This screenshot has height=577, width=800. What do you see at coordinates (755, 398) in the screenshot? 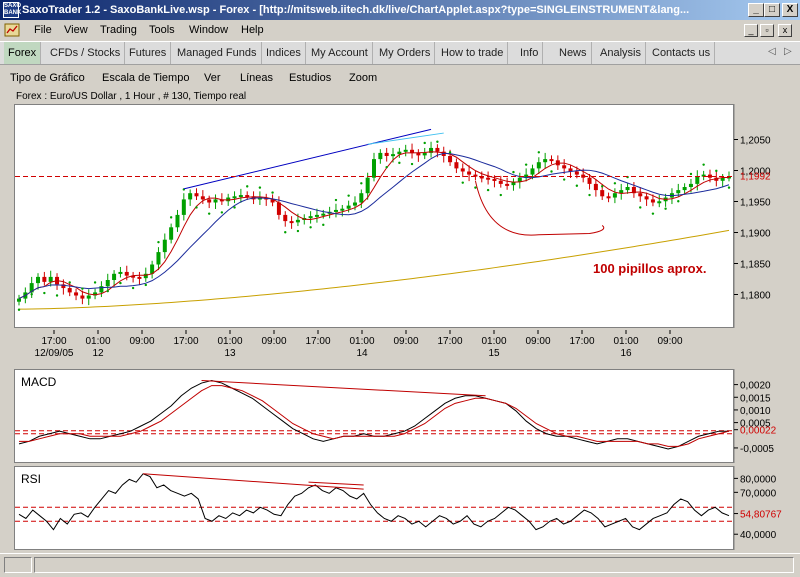
I see `macd-tick-label: 0,0015` at bounding box center [755, 398].